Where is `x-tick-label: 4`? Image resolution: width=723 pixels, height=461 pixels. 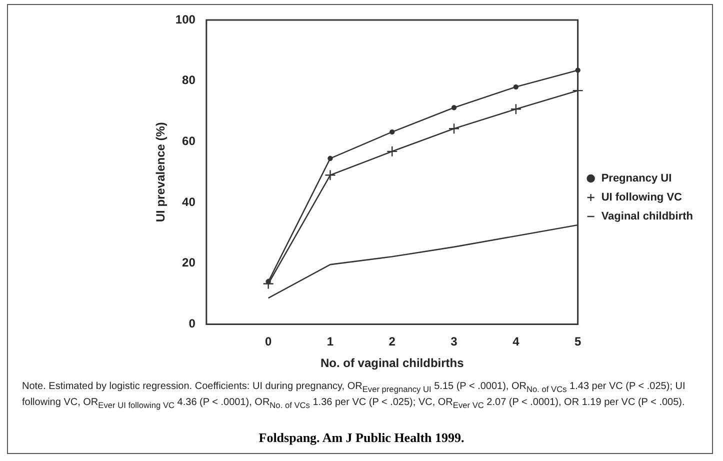
x-tick-label: 4 is located at coordinates (516, 341).